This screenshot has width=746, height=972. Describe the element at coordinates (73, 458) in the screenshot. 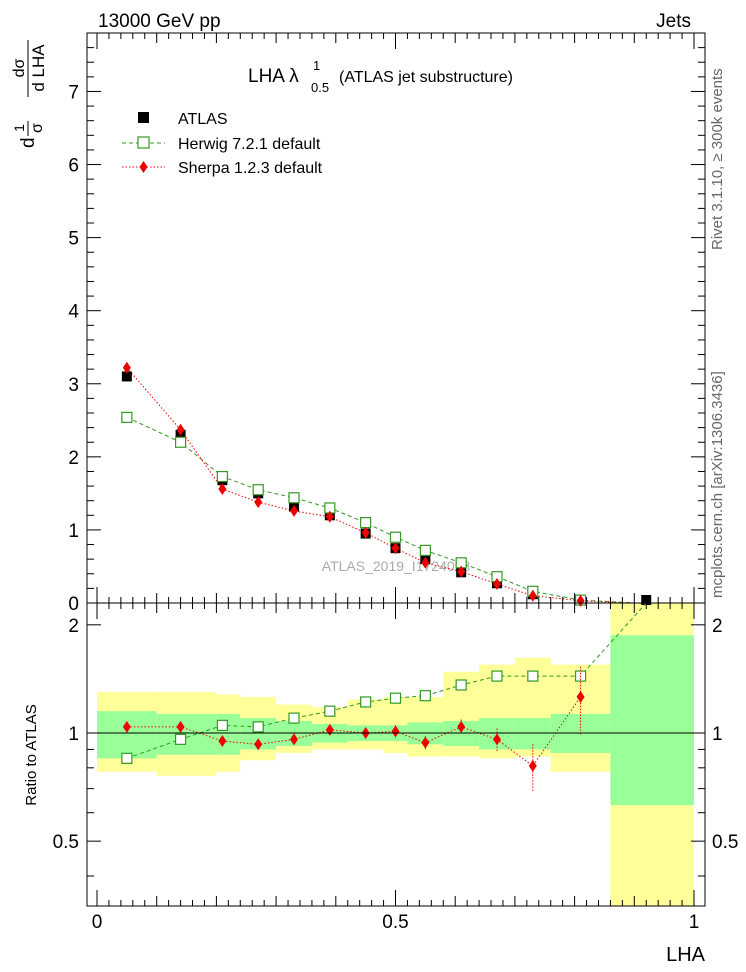

I see `top-y-tick-label: 2` at that location.